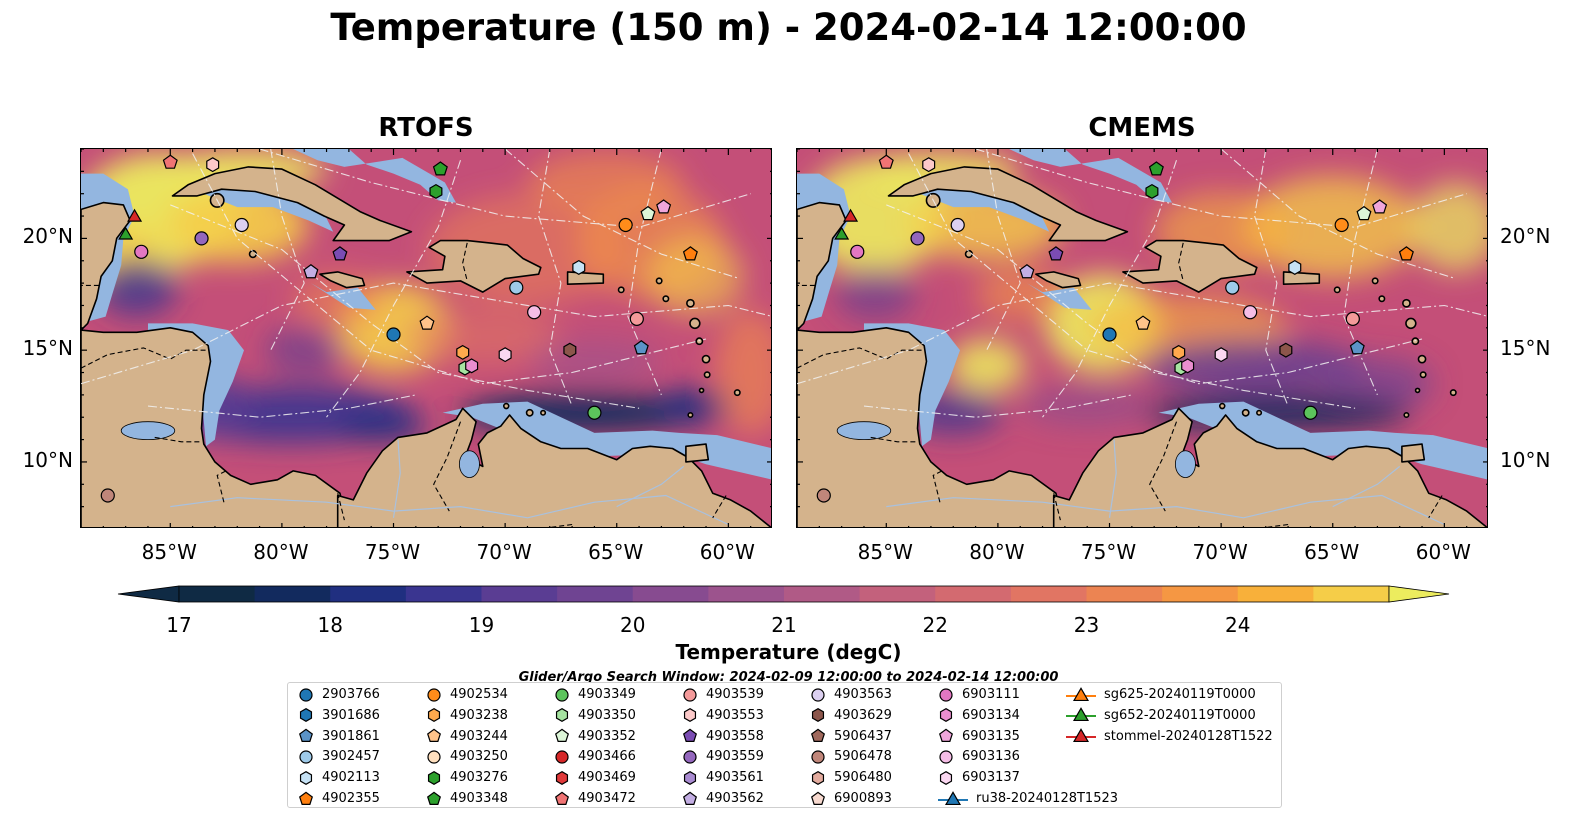 This screenshot has height=827, width=1577. What do you see at coordinates (504, 552) in the screenshot?
I see `lon-tick-label: 70°W` at bounding box center [504, 552].